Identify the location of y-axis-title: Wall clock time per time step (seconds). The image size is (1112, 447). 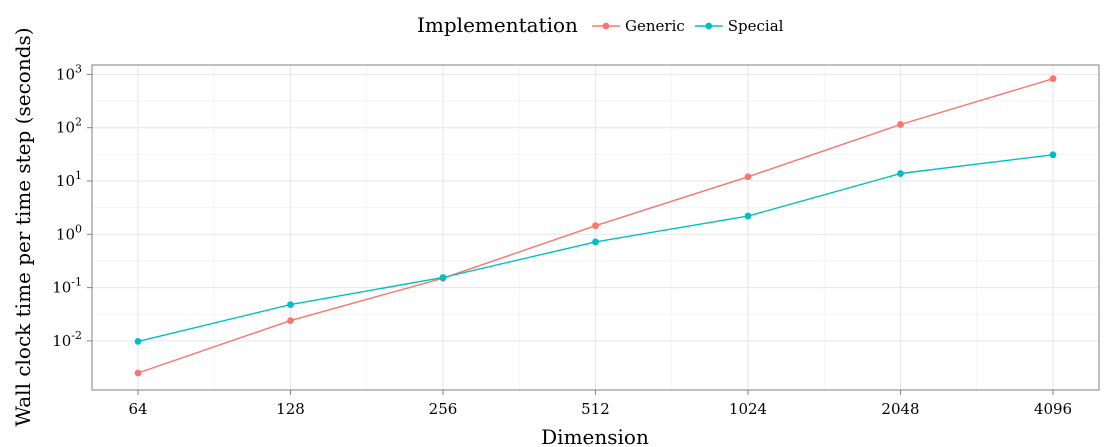
(23, 226).